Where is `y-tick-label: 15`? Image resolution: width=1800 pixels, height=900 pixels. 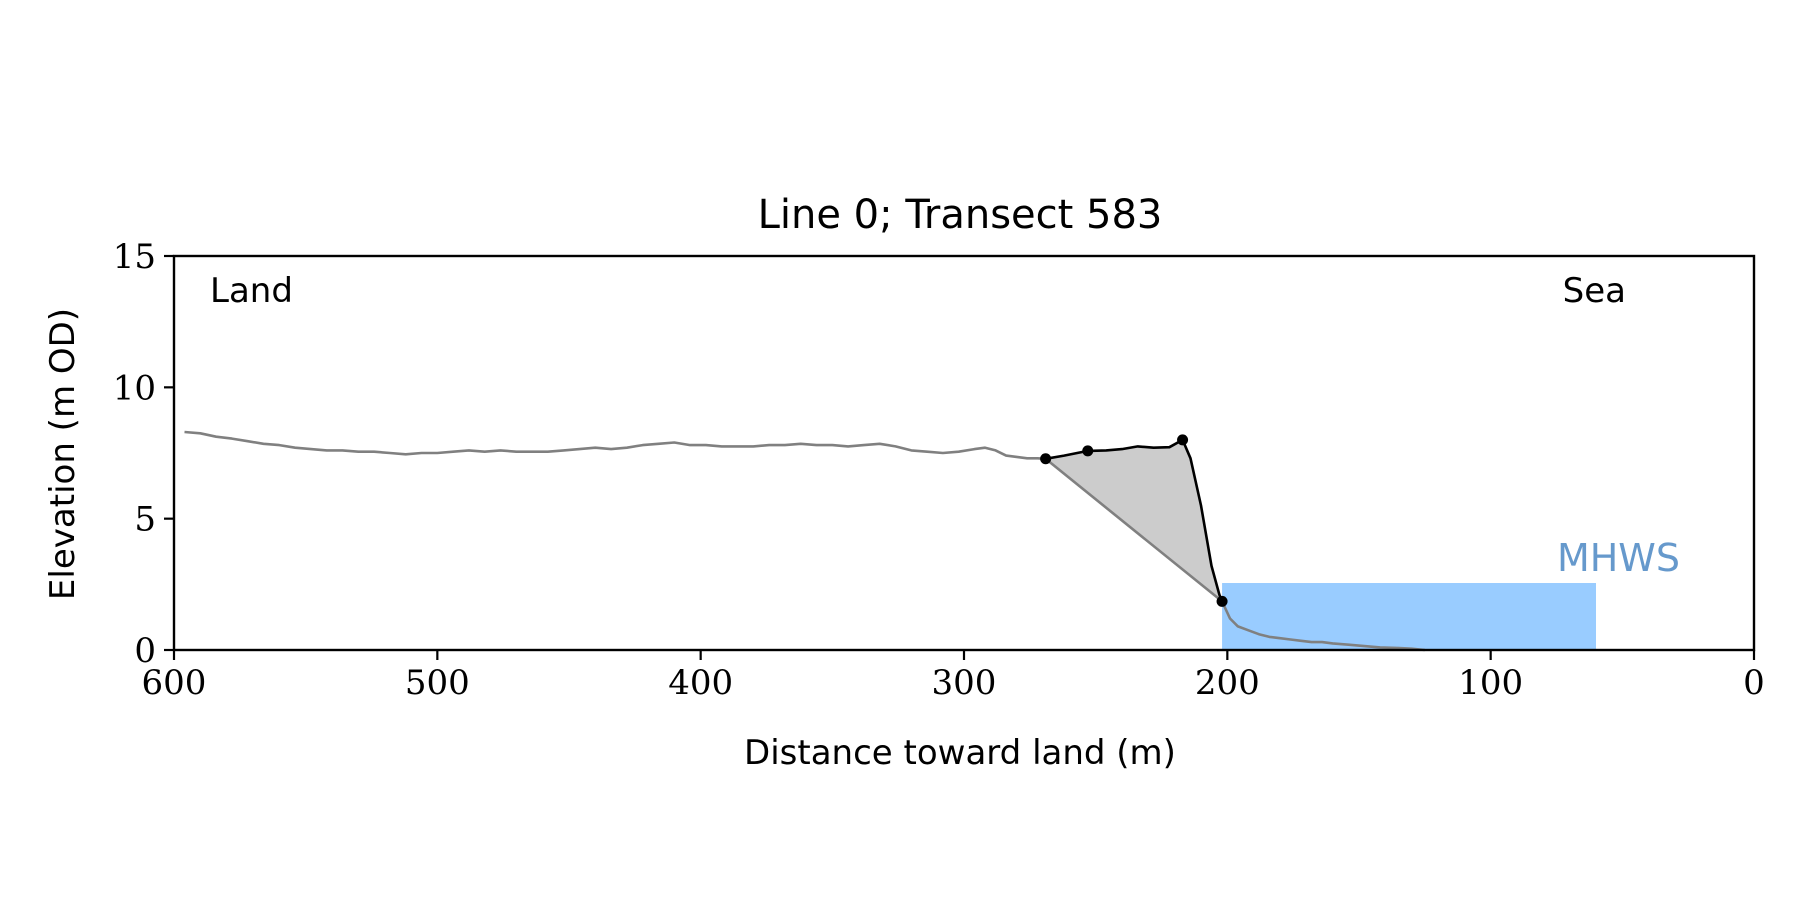 y-tick-label: 15 is located at coordinates (134, 257).